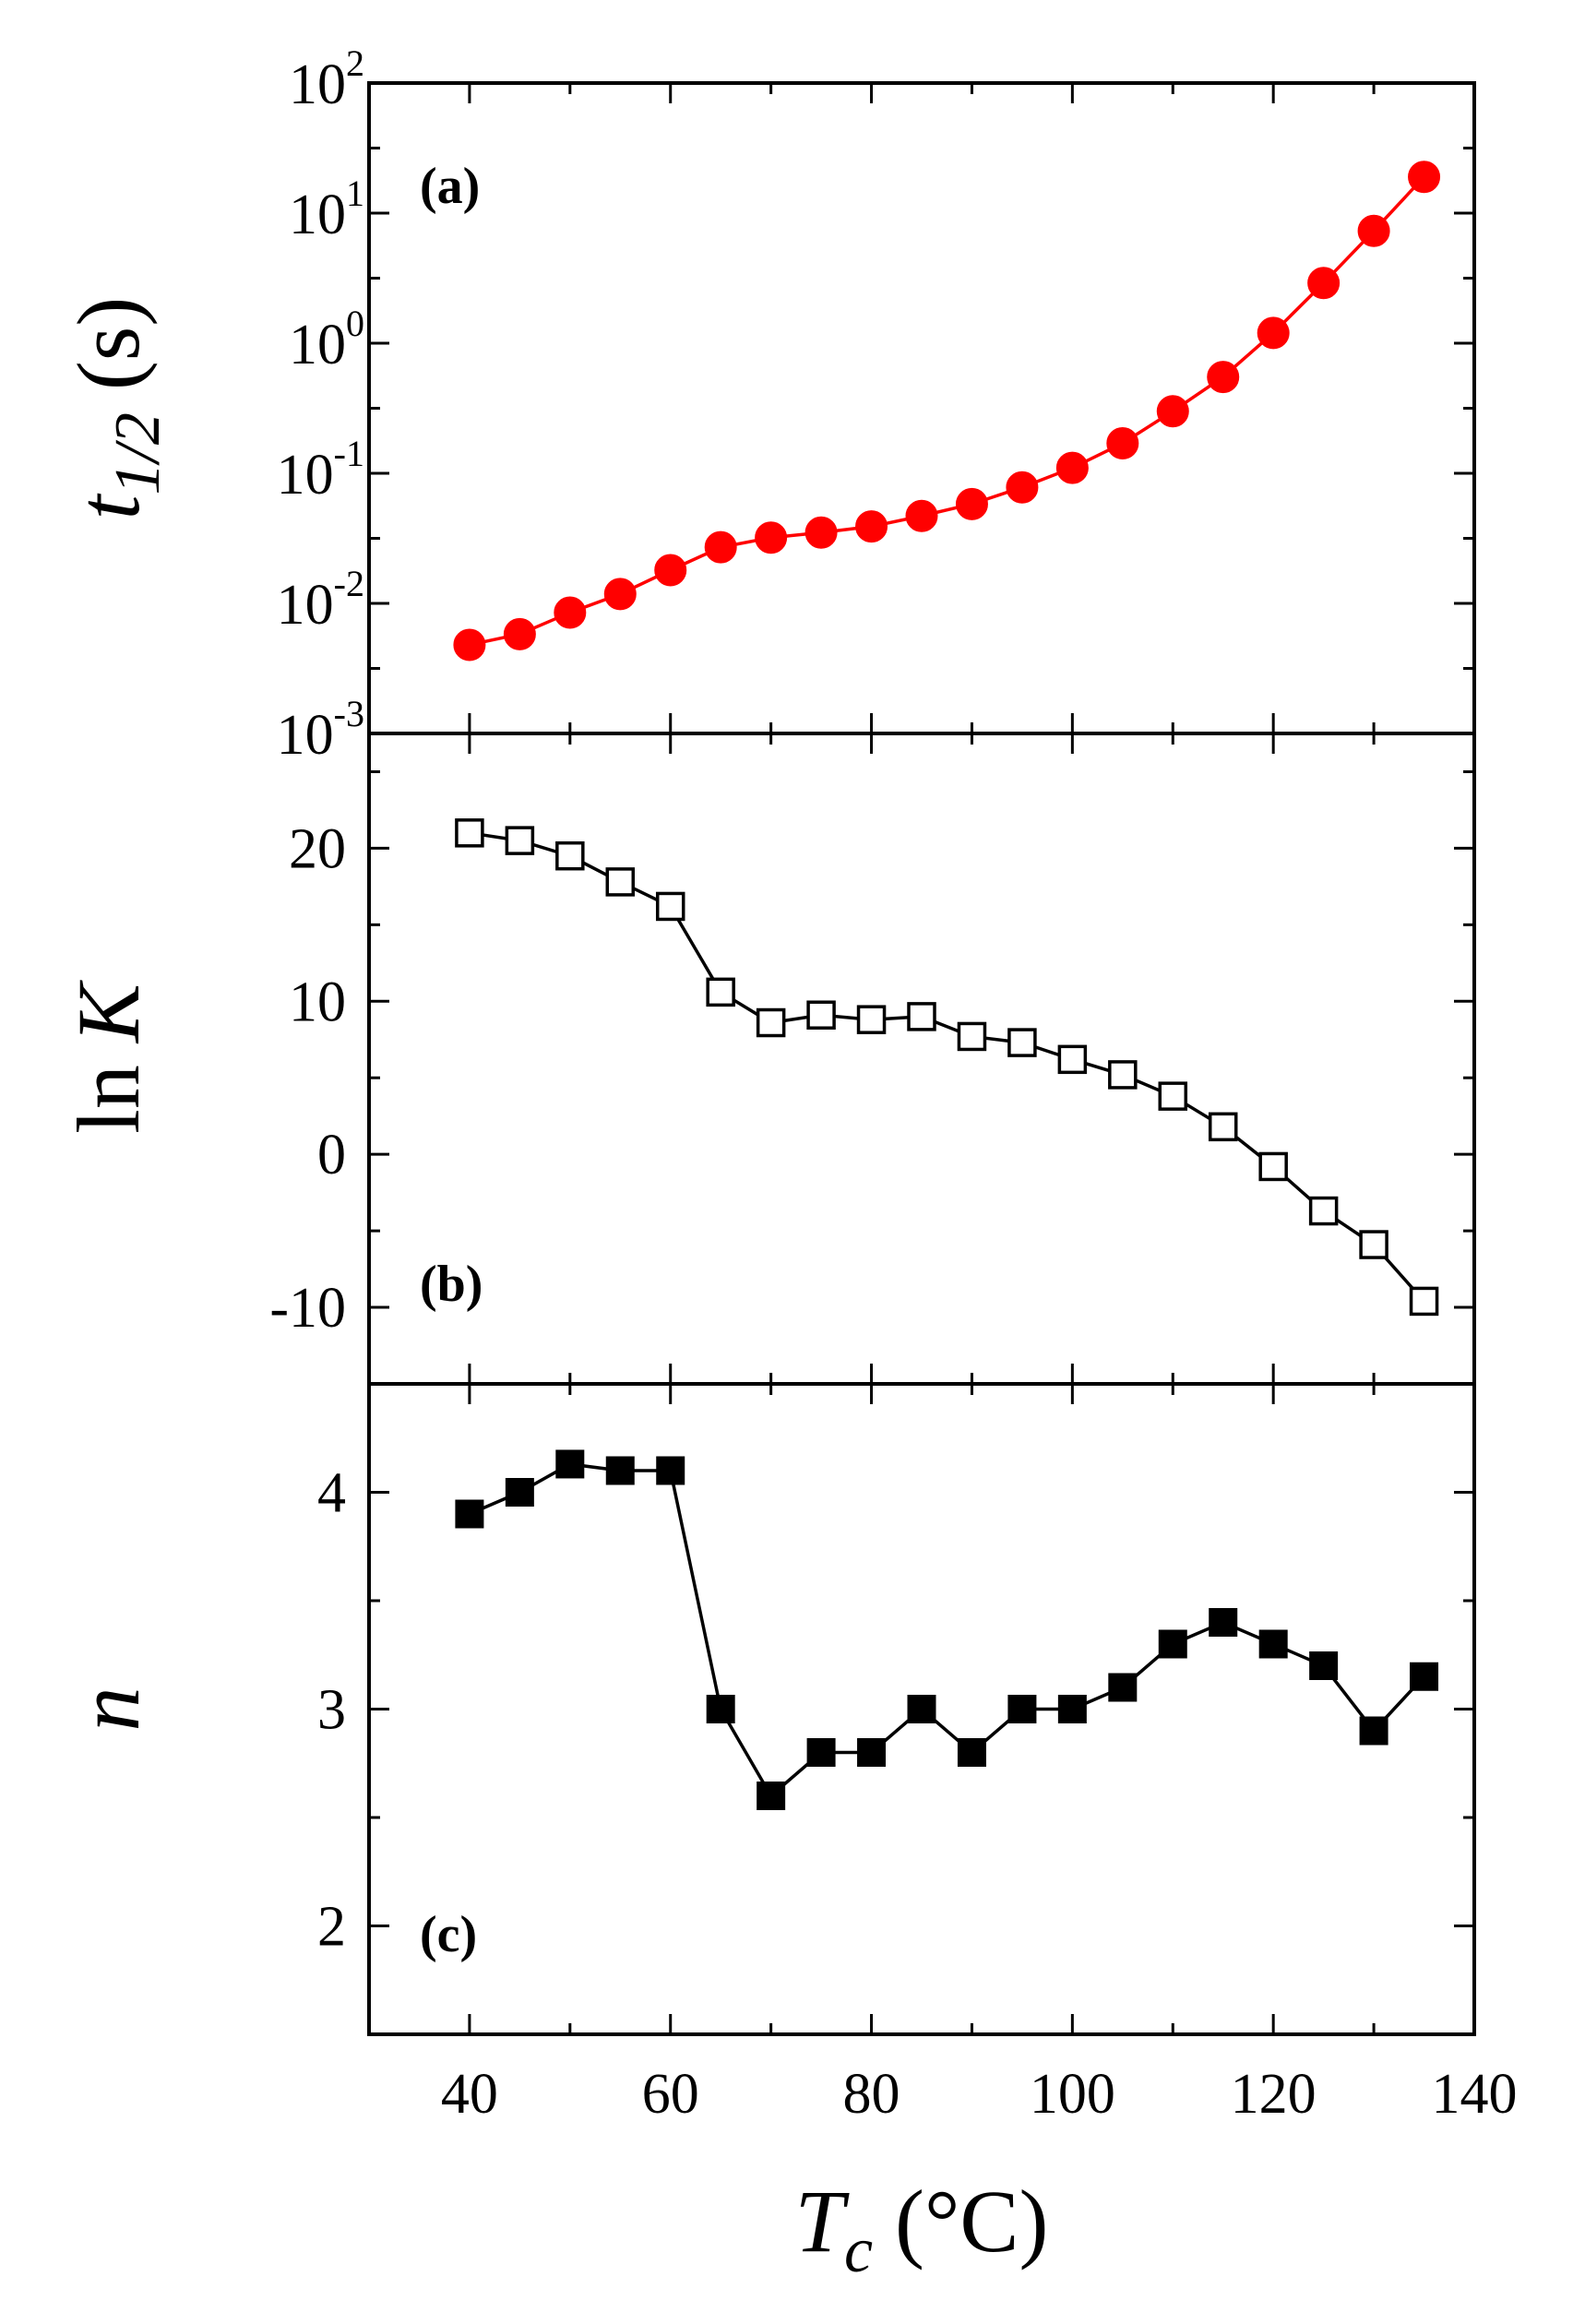  Describe the element at coordinates (449, 1935) in the screenshot. I see `panel-label: (c)` at that location.